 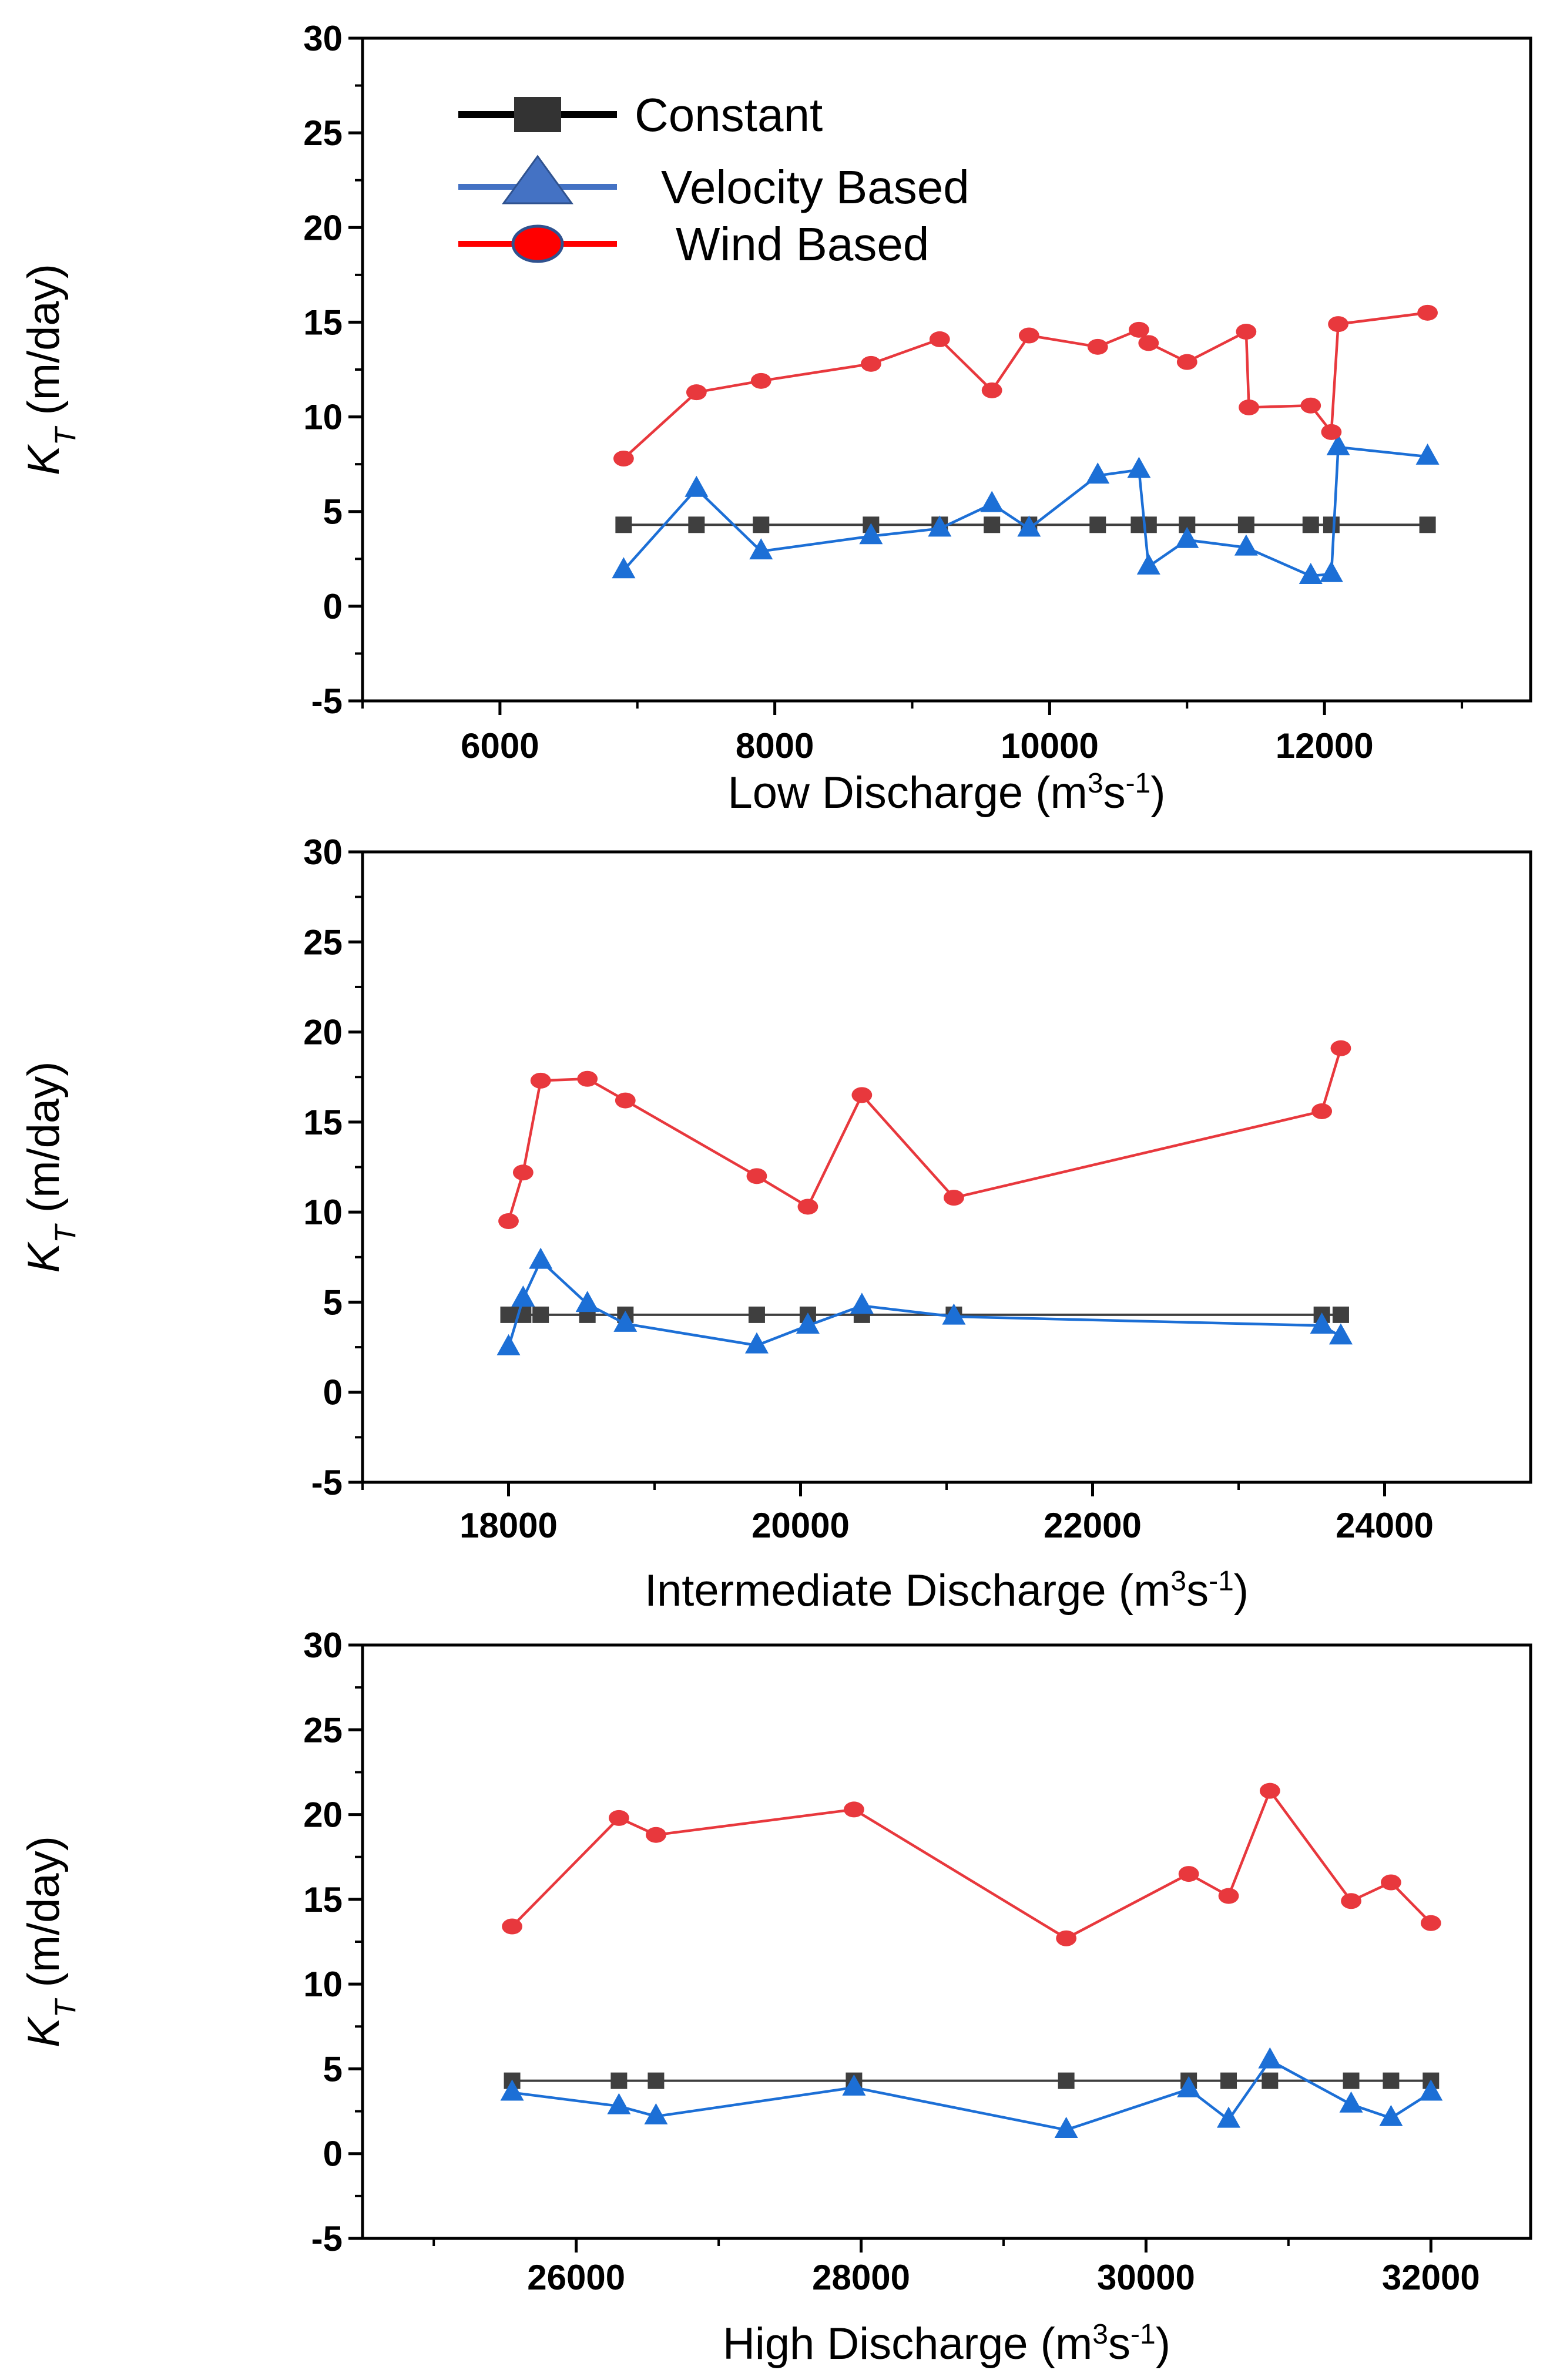 I want to click on x-tick-label: 30000, so click(x=1146, y=2277).